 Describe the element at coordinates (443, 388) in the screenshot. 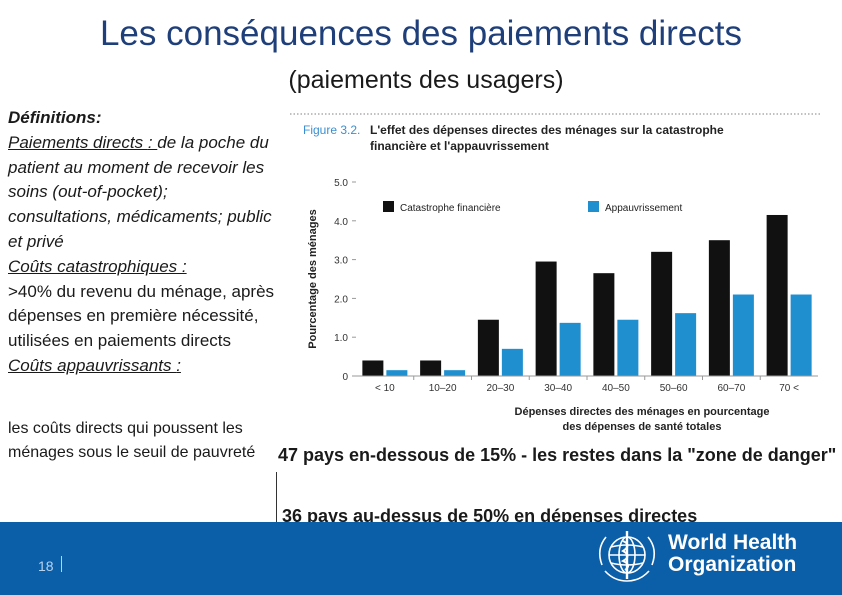

I see `x-tick-label: 10–20` at that location.